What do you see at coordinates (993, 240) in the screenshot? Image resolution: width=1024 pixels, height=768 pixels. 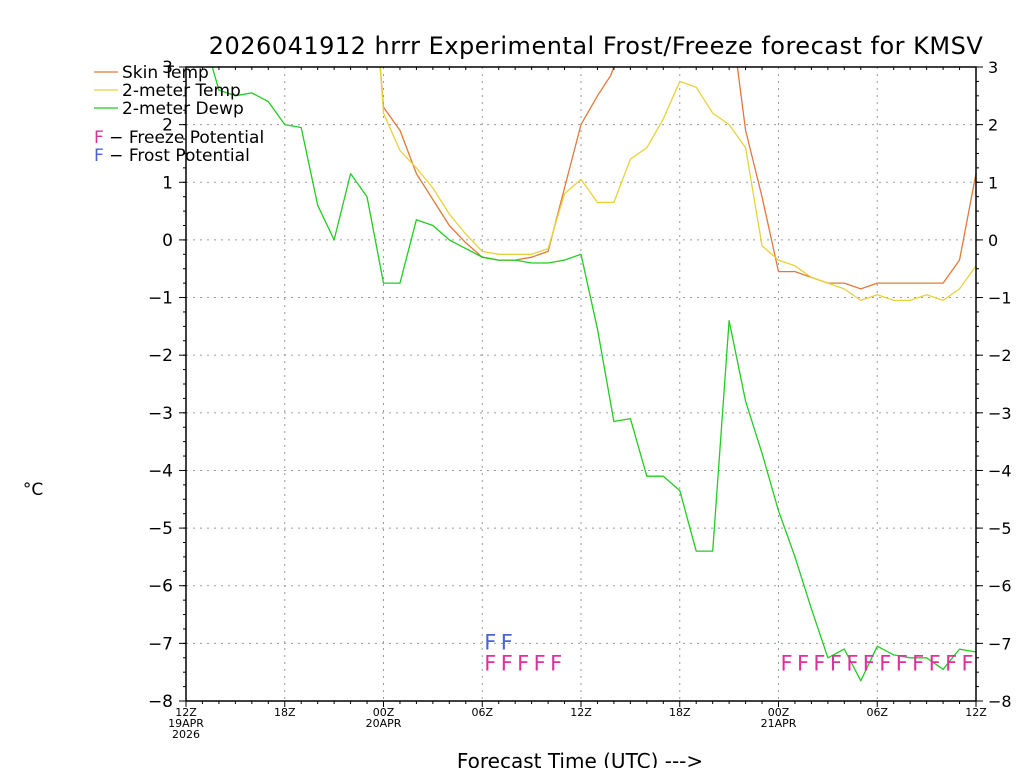 I see `y-tick-label-right: 0` at bounding box center [993, 240].